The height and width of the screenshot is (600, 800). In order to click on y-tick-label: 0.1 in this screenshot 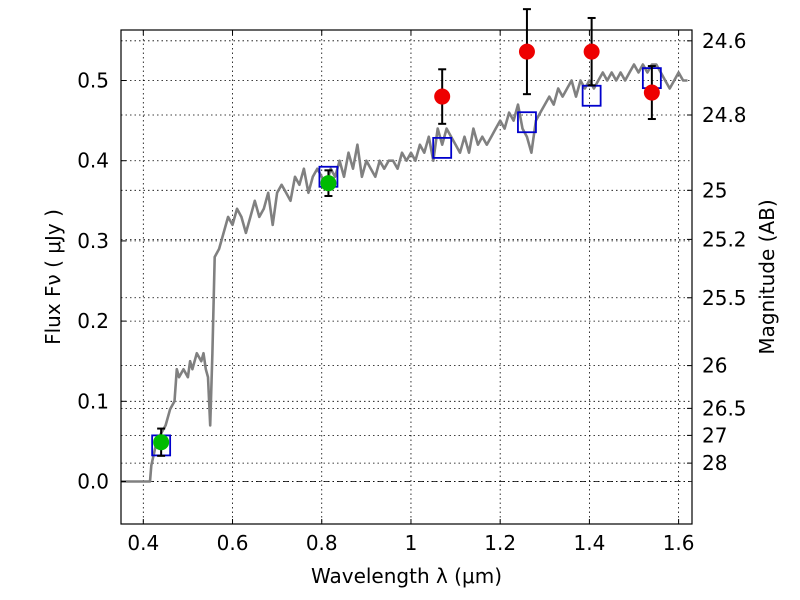, I will do `click(93, 401)`.